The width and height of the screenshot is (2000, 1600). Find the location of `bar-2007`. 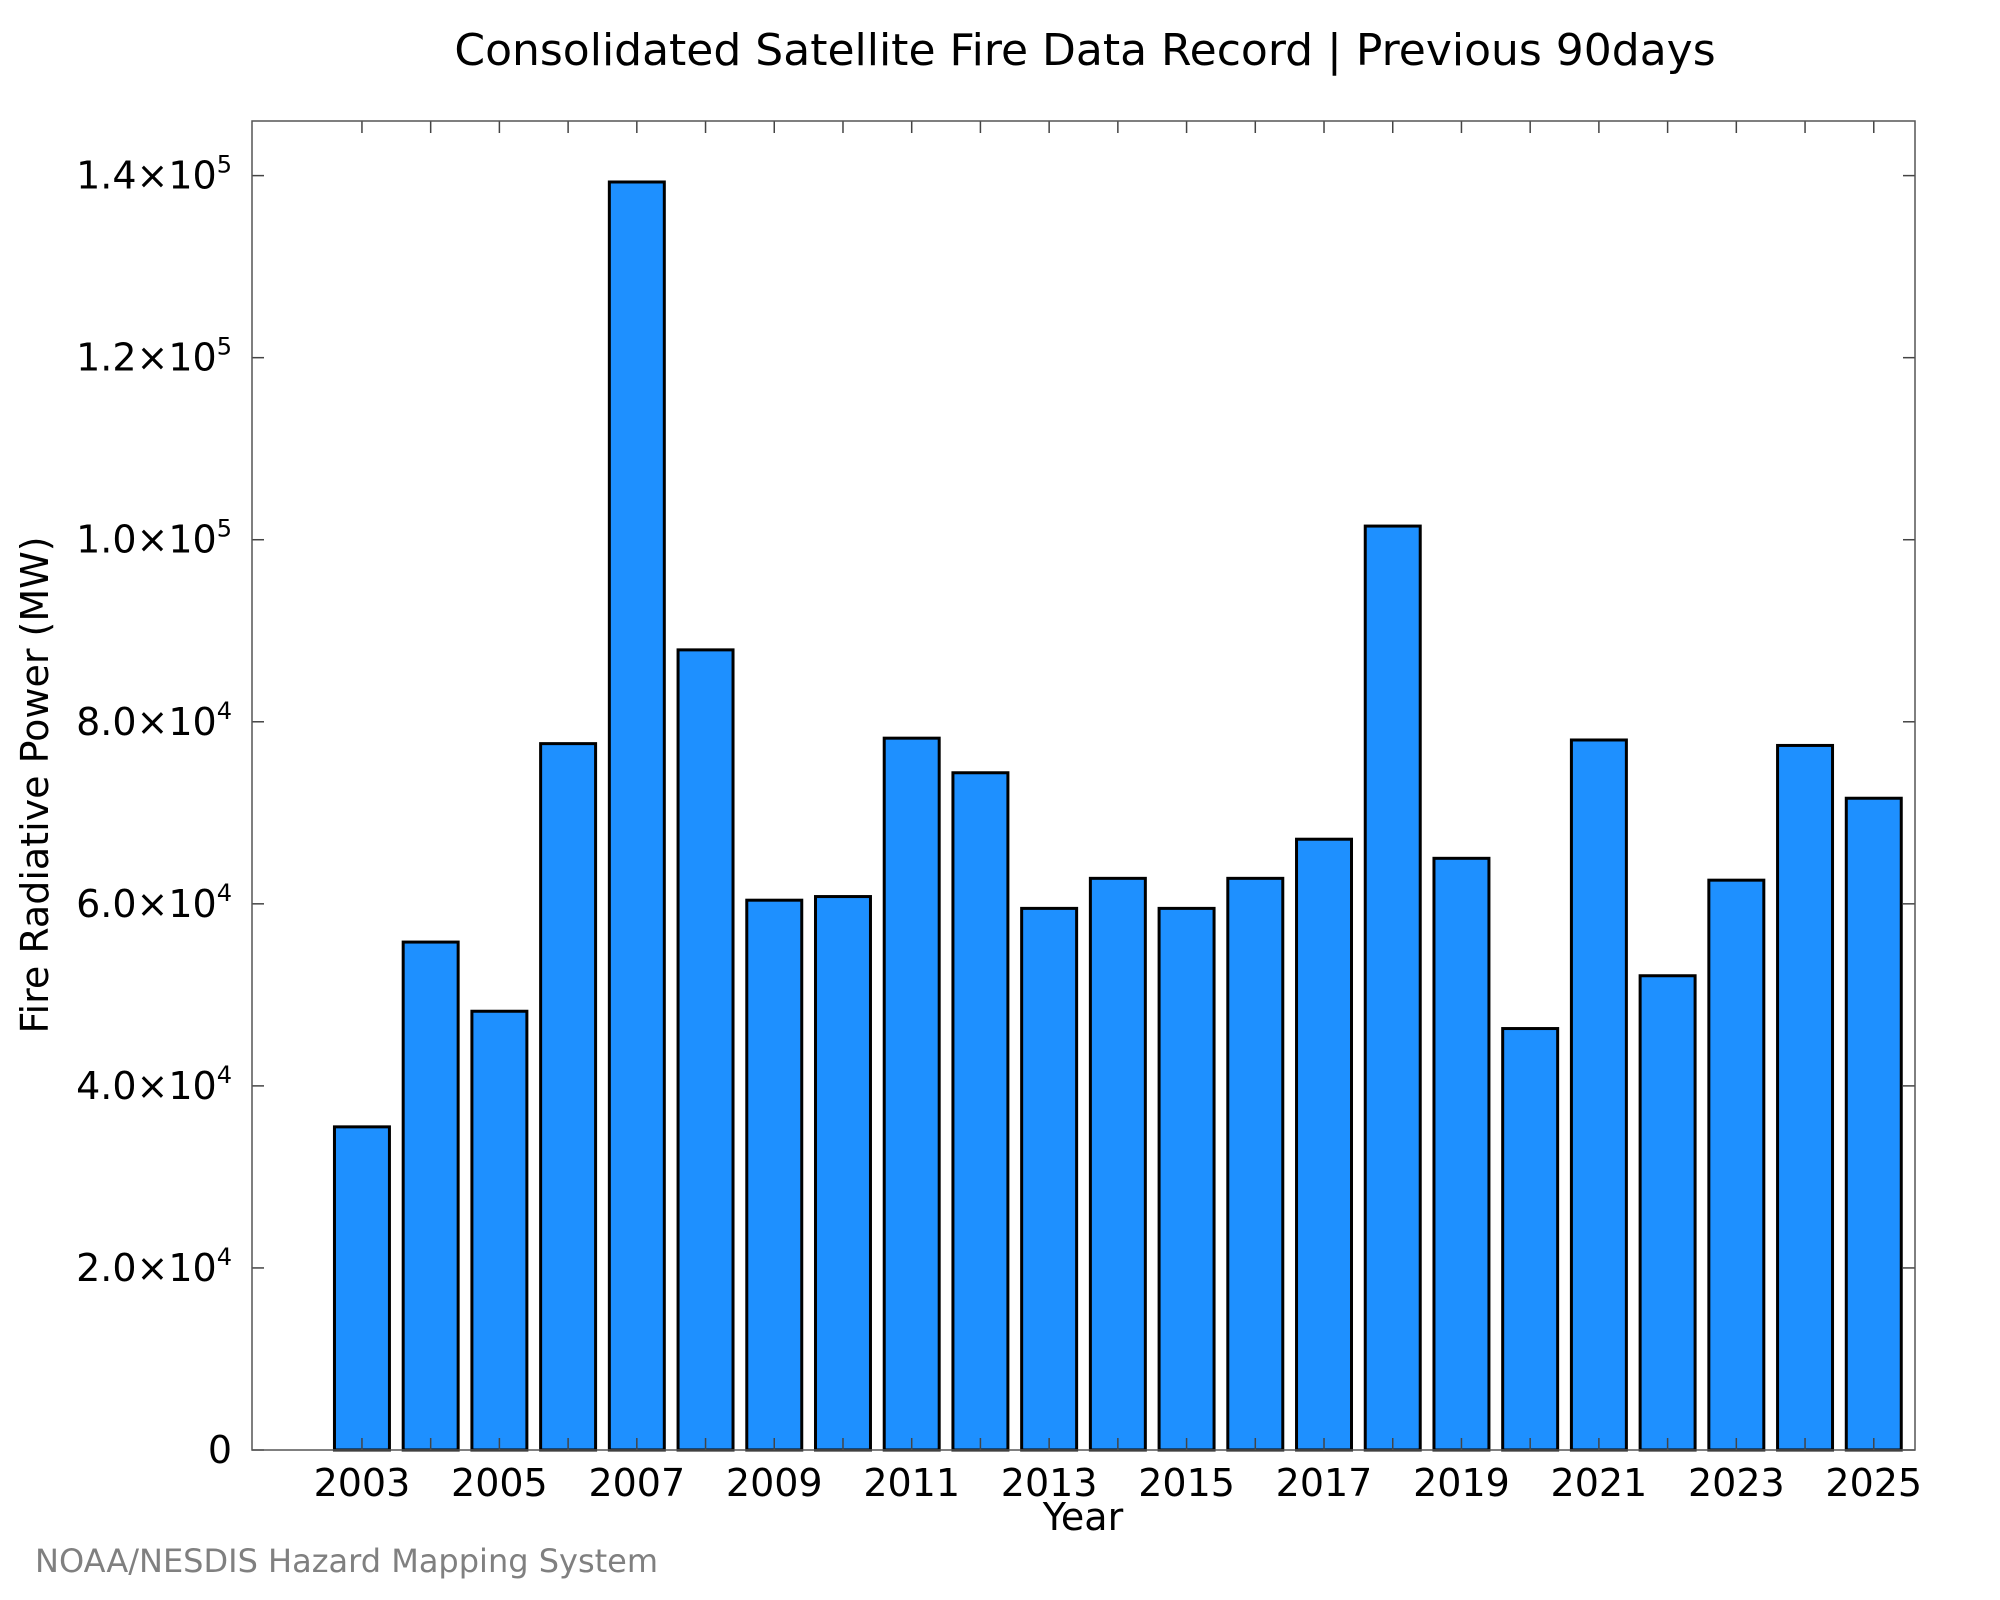

bar-2007 is located at coordinates (636, 816).